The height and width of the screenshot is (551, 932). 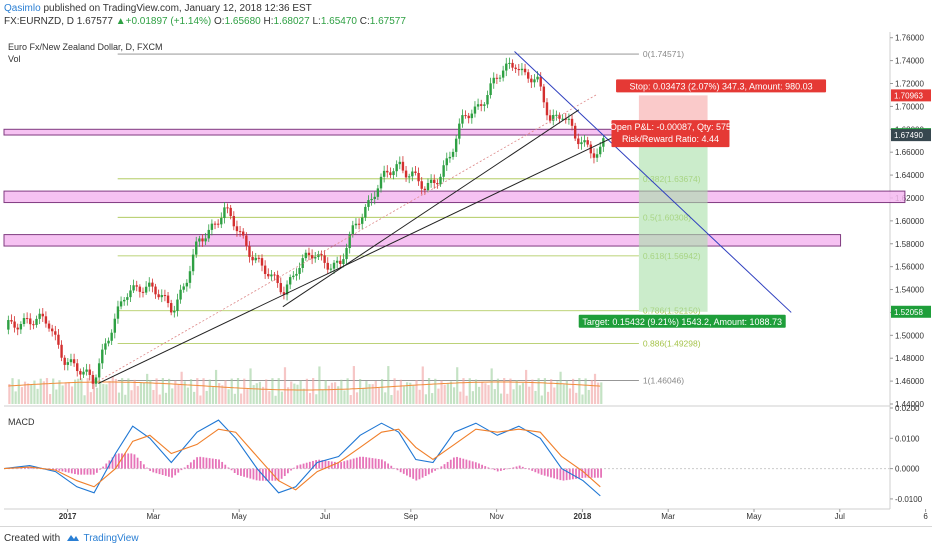 What do you see at coordinates (302, 459) in the screenshot?
I see `signal-line` at bounding box center [302, 459].